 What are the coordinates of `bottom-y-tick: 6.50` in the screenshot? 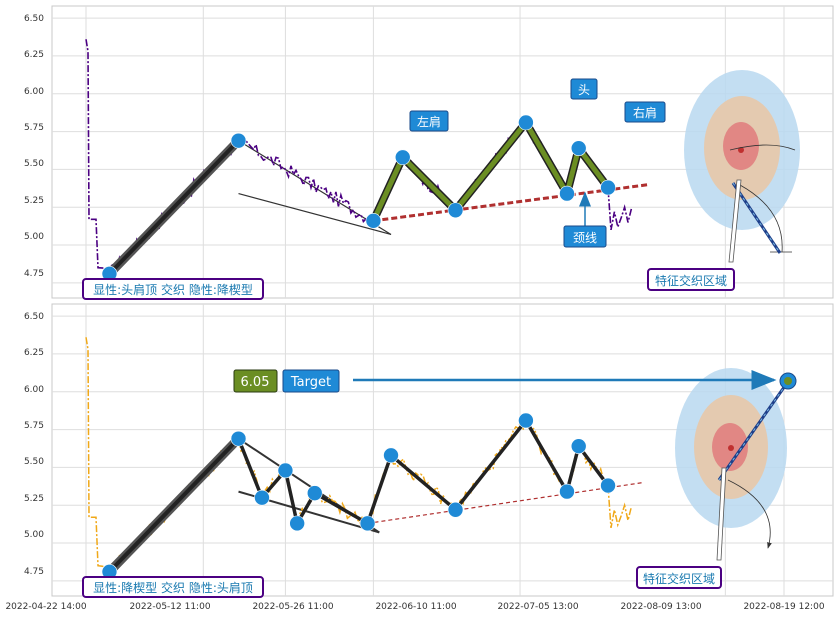 It's located at (34, 317).